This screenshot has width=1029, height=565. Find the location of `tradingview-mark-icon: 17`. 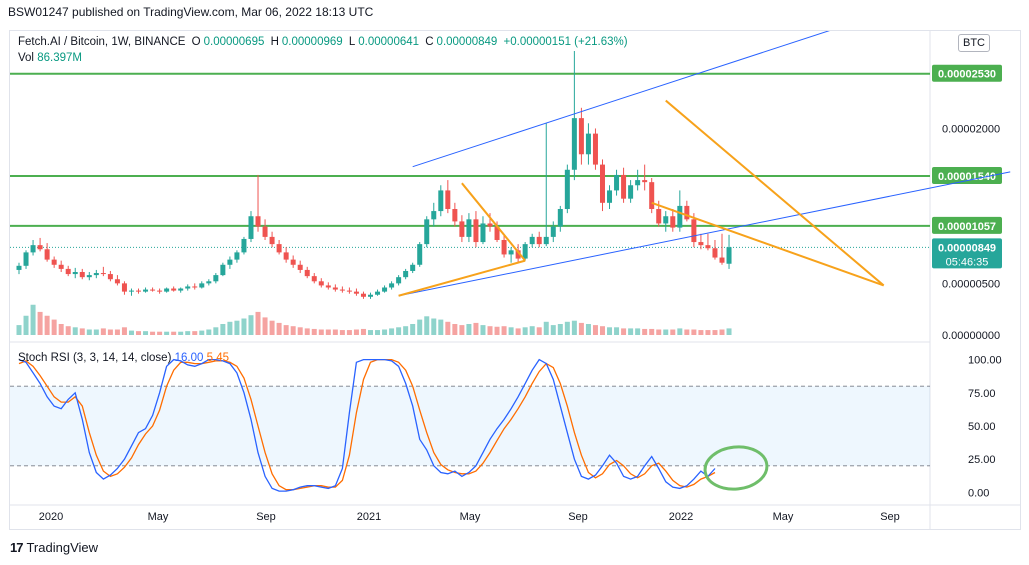

tradingview-mark-icon: 17 is located at coordinates (17, 547).